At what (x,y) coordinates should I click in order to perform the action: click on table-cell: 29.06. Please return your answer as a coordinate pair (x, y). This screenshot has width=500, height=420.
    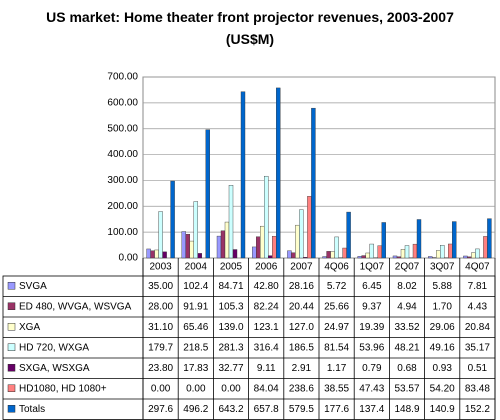
    Looking at the image, I should click on (442, 327).